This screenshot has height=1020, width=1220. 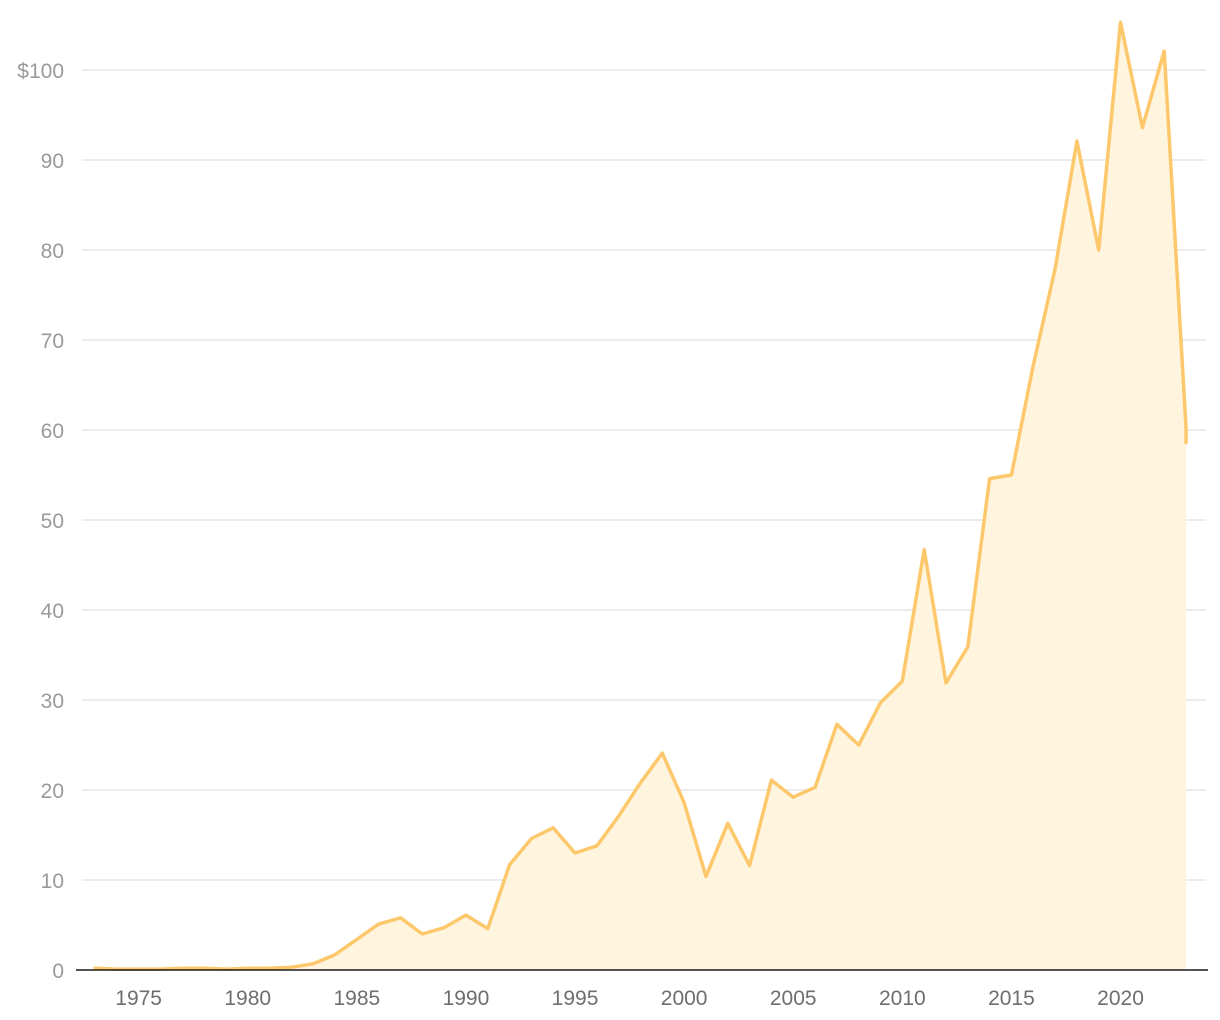 I want to click on x-tick-label: 1990, so click(x=466, y=998).